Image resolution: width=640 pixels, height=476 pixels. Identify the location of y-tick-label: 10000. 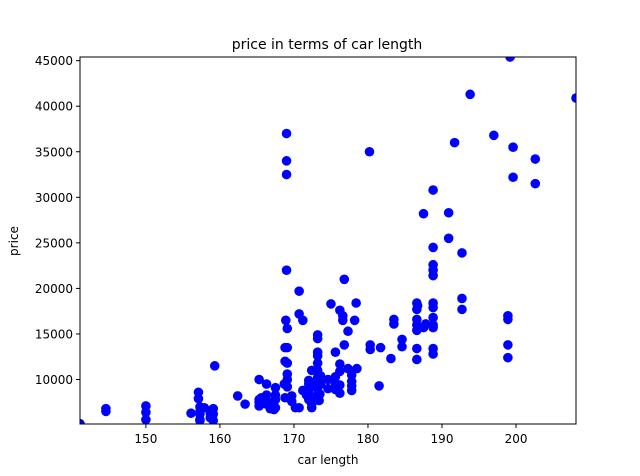
(54, 380).